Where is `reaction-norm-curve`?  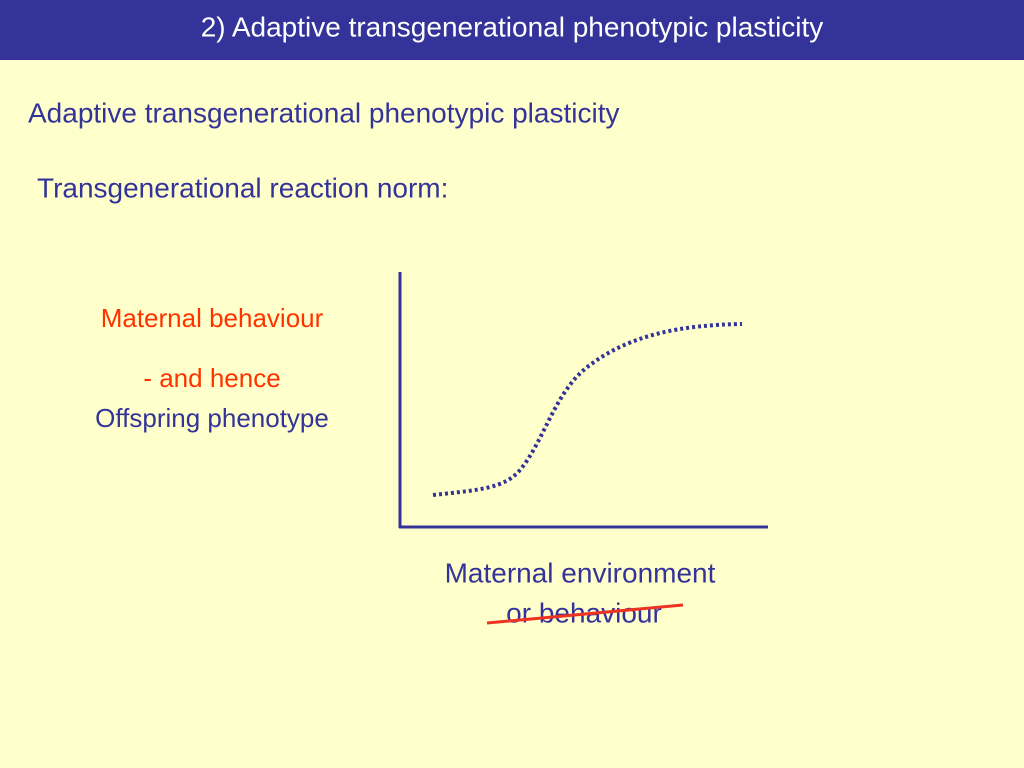 reaction-norm-curve is located at coordinates (587, 409).